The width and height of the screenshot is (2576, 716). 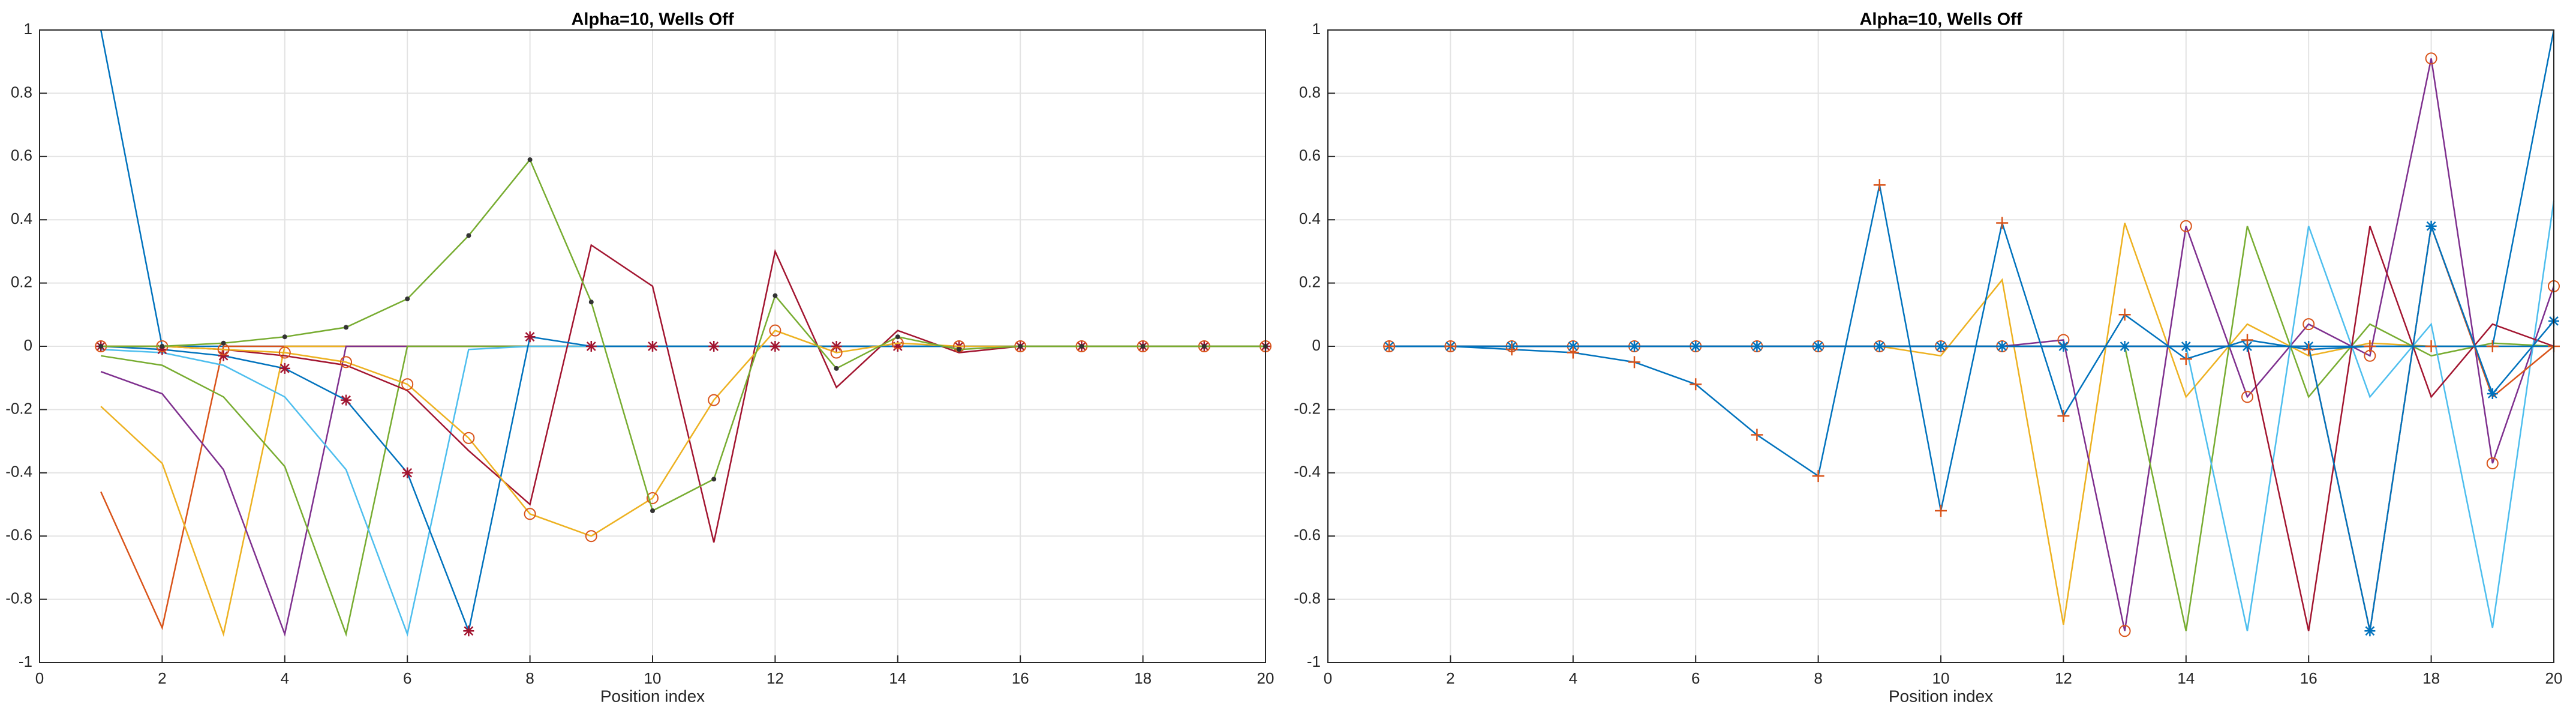 What do you see at coordinates (18, 598) in the screenshot?
I see `y-tick-label: -0.8` at bounding box center [18, 598].